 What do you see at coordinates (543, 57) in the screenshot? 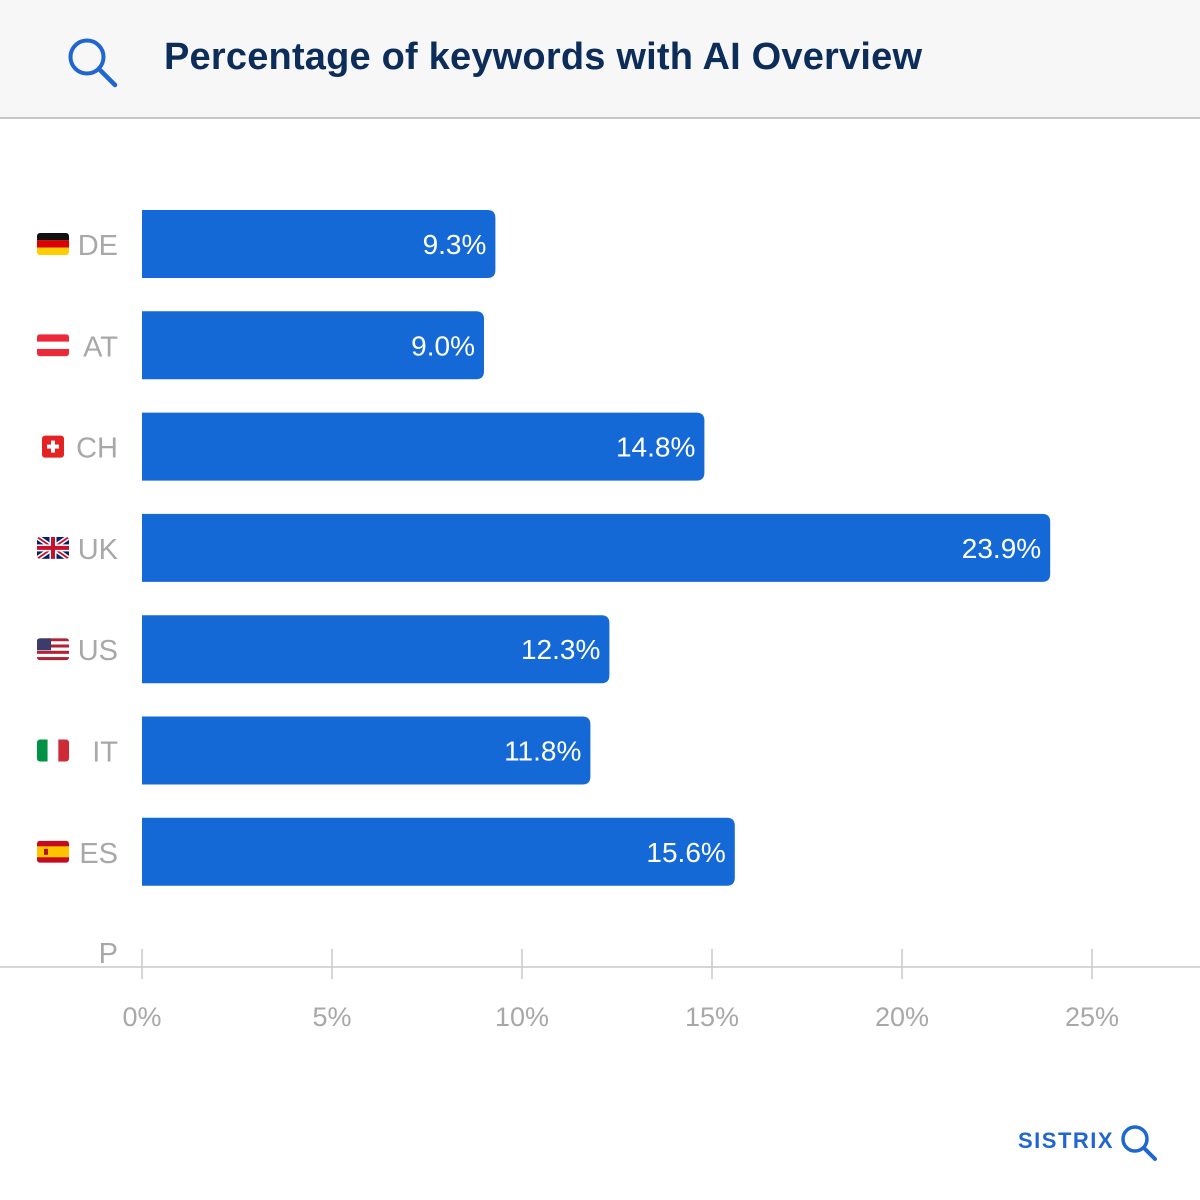
I see `chart-title: Percentage of keywords with AI Overview` at bounding box center [543, 57].